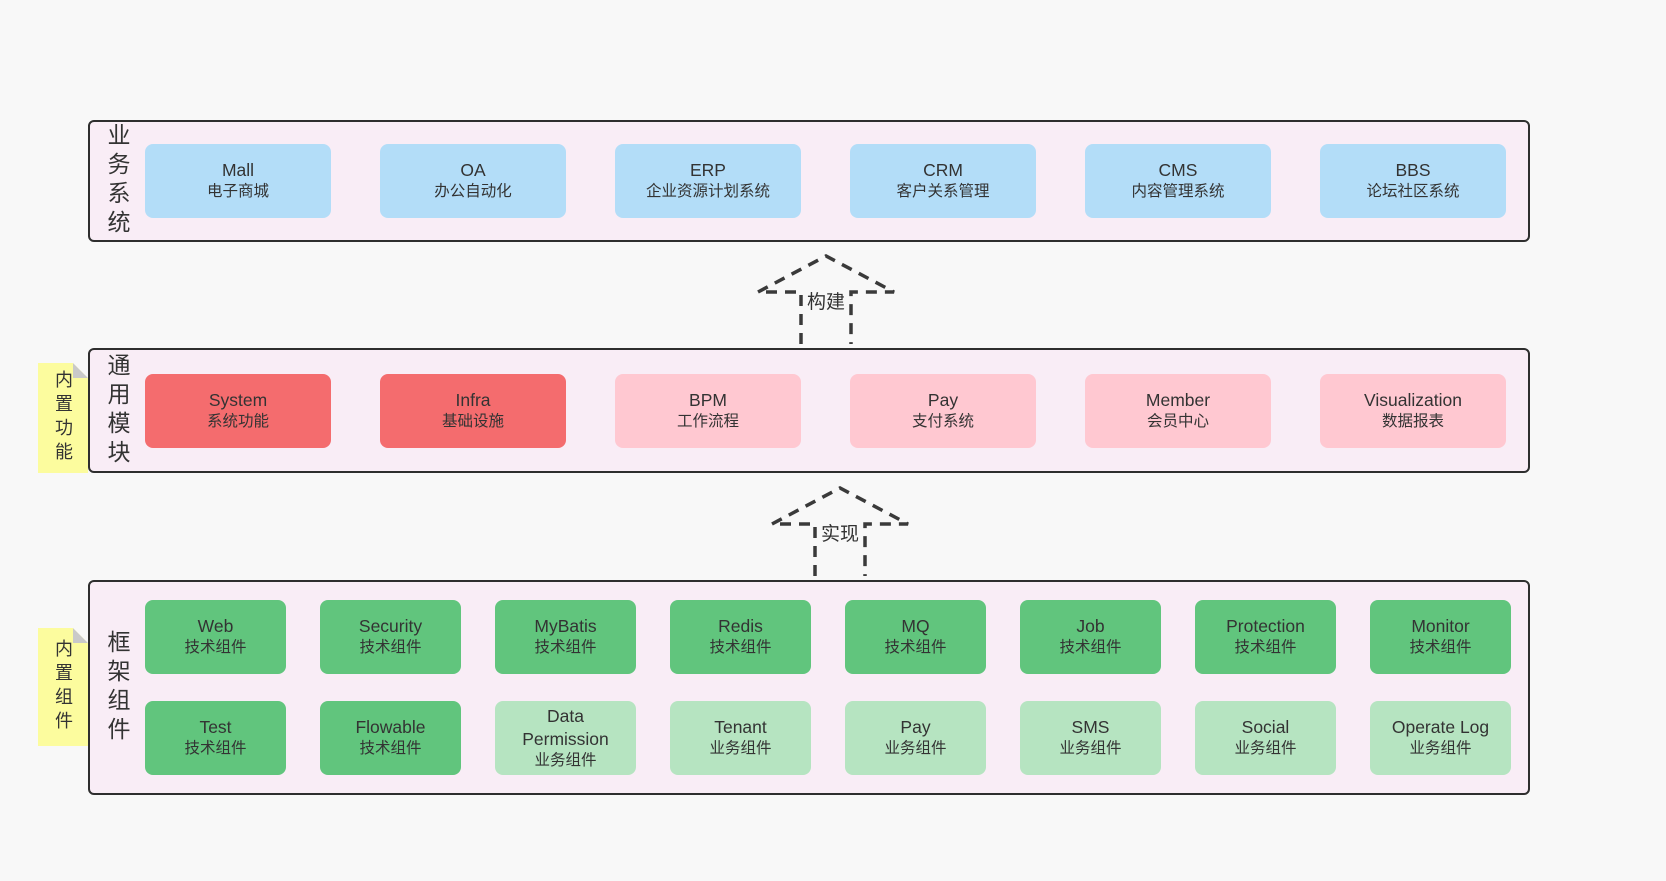  What do you see at coordinates (943, 192) in the screenshot?
I see `box-subtitle: 客户关系管理` at bounding box center [943, 192].